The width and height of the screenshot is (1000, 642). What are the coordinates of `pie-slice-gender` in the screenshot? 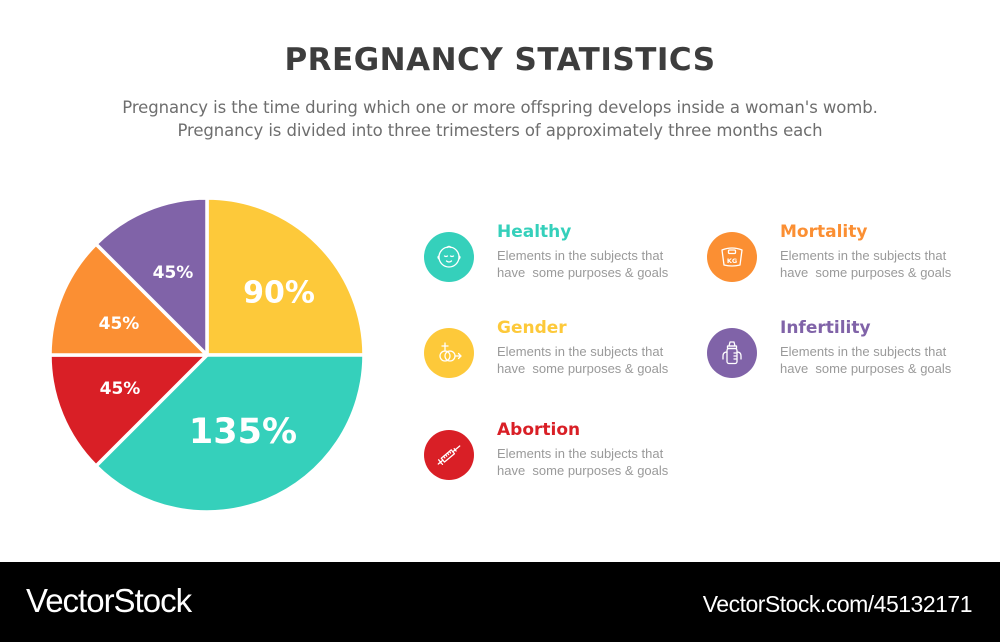 It's located at (285, 276).